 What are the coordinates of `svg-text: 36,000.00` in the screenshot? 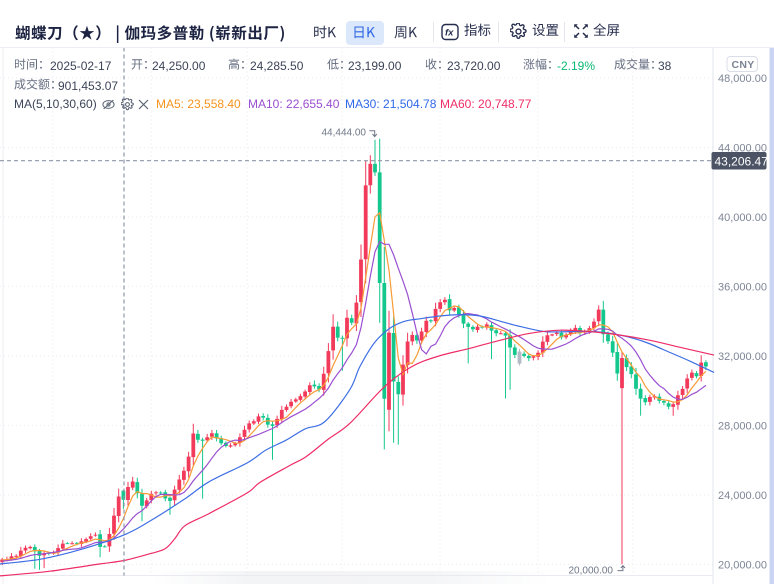 It's located at (742, 287).